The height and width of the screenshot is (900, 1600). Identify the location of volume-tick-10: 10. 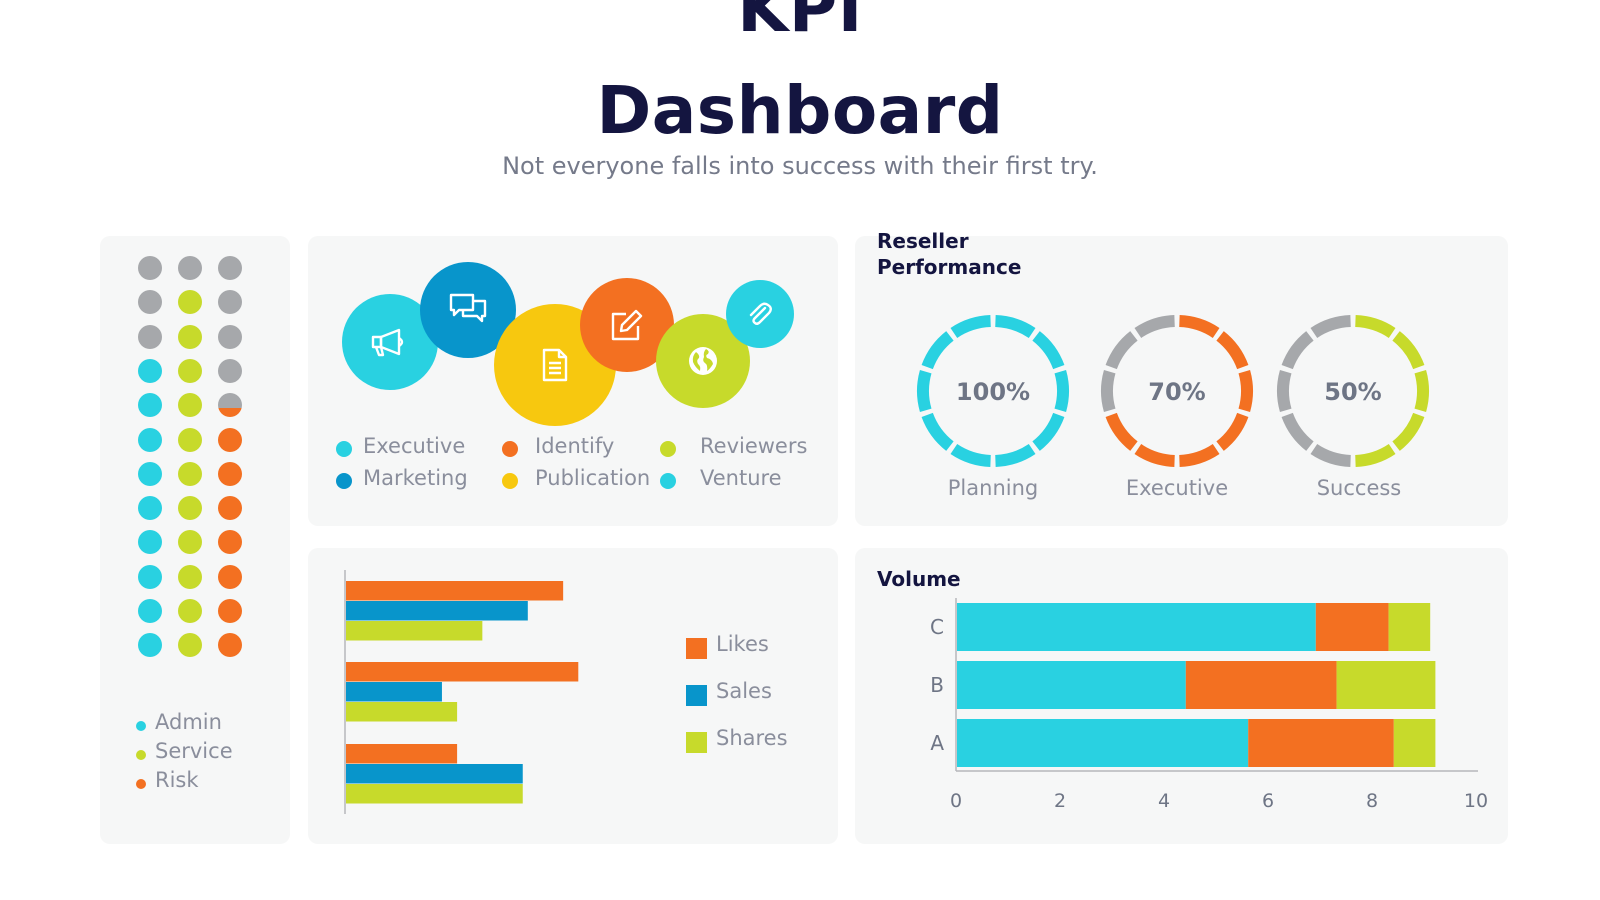
(1476, 801).